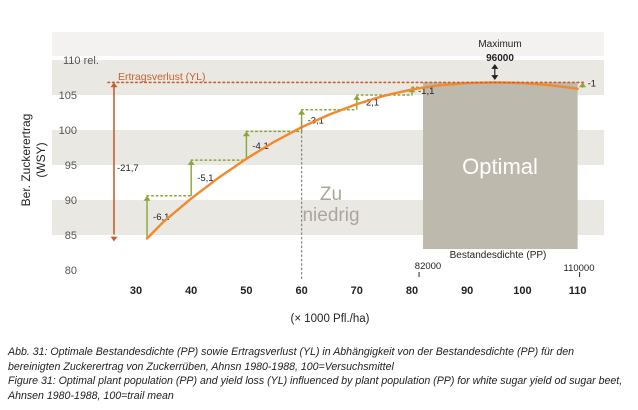  I want to click on x-tick-label: 60, so click(301, 291).